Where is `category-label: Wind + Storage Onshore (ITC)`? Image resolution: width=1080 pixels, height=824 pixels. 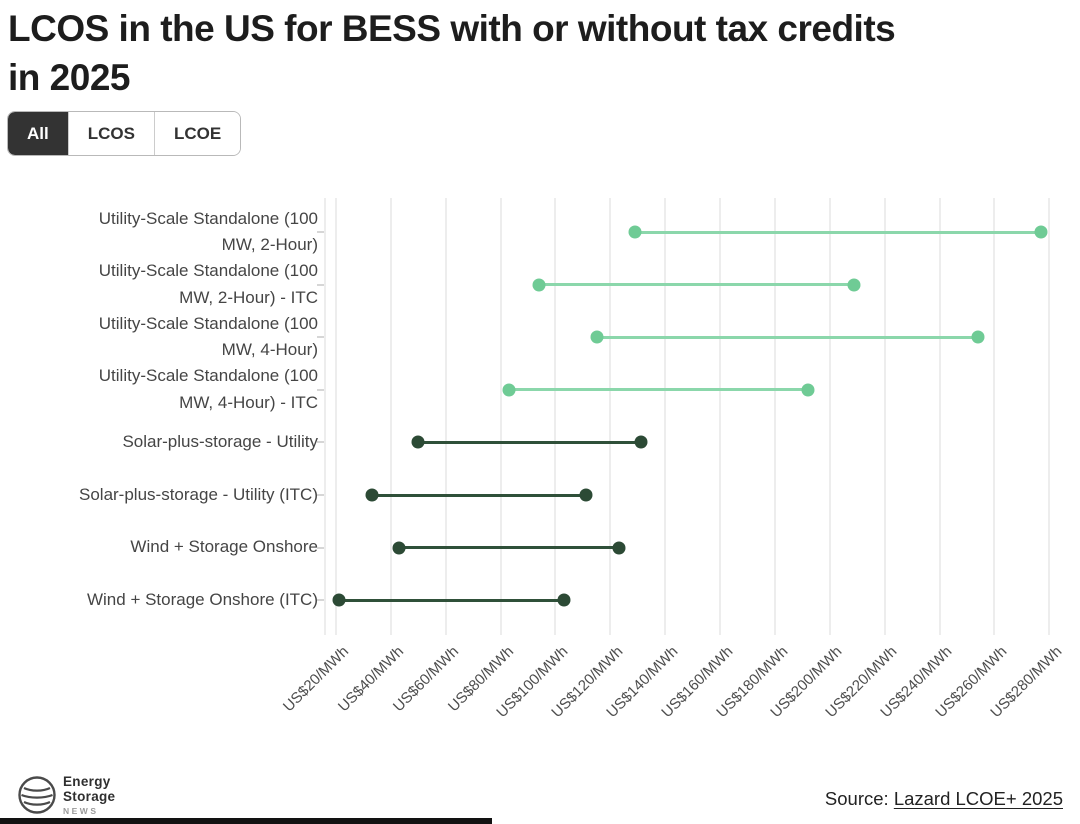 category-label: Wind + Storage Onshore (ITC) is located at coordinates (168, 600).